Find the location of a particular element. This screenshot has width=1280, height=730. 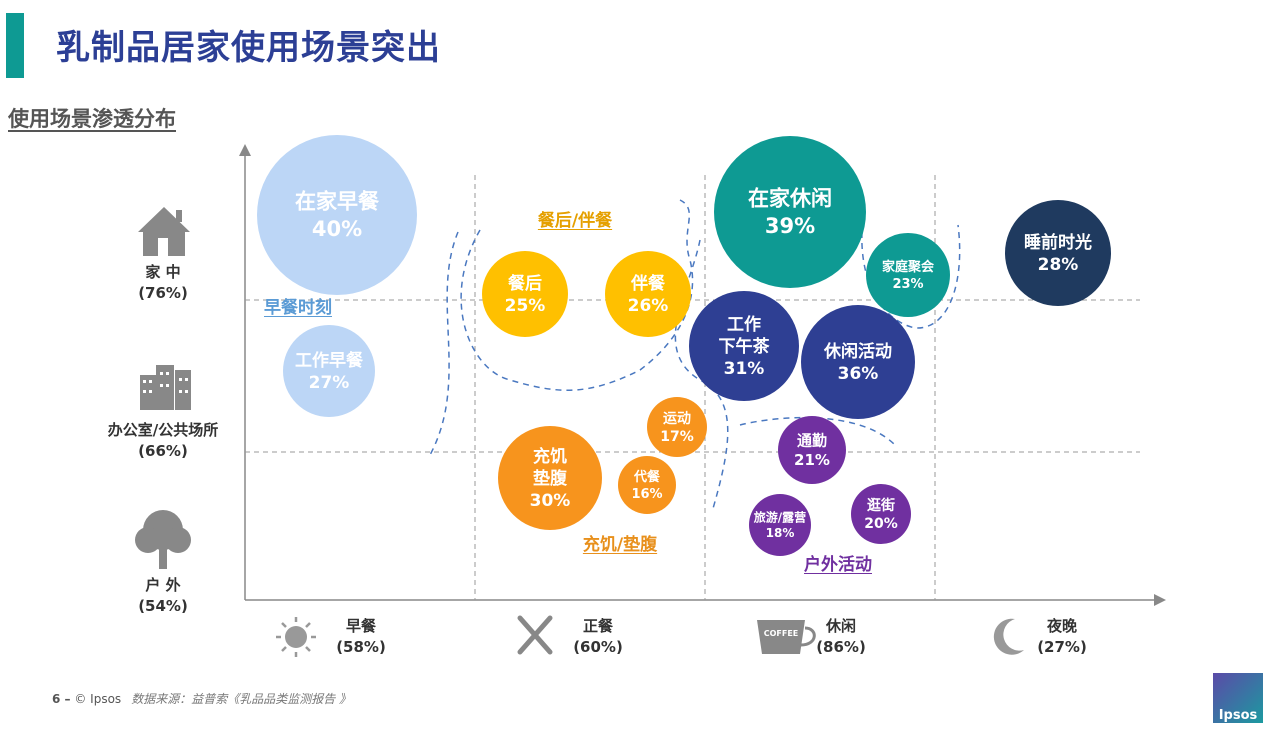

bubble-label: 伴餐 is located at coordinates (648, 283).